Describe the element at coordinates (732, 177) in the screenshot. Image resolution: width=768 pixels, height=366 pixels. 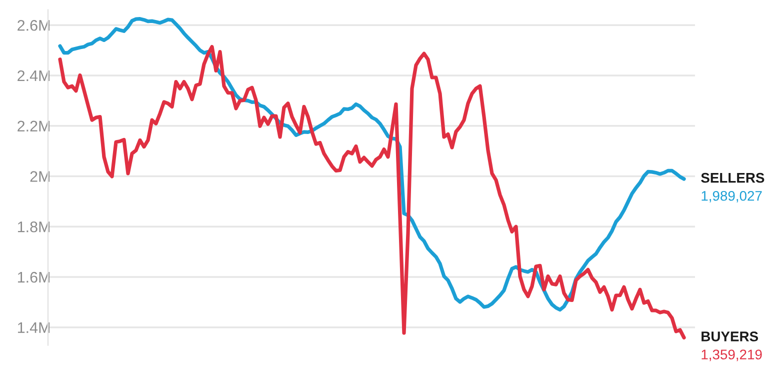
I see `series-label: SELLERS` at that location.